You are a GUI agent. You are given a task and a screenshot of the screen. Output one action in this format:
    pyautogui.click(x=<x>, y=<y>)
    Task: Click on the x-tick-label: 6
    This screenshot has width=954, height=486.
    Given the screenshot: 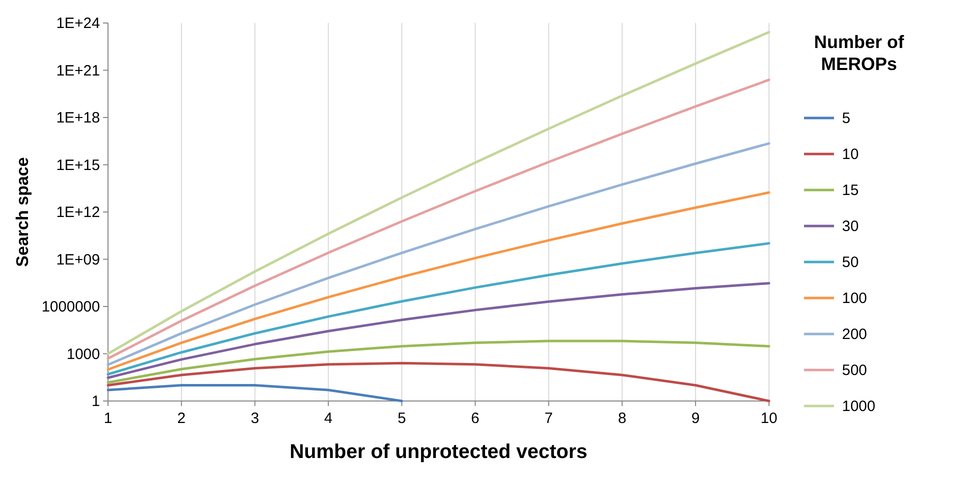 What is the action you would take?
    pyautogui.click(x=475, y=418)
    